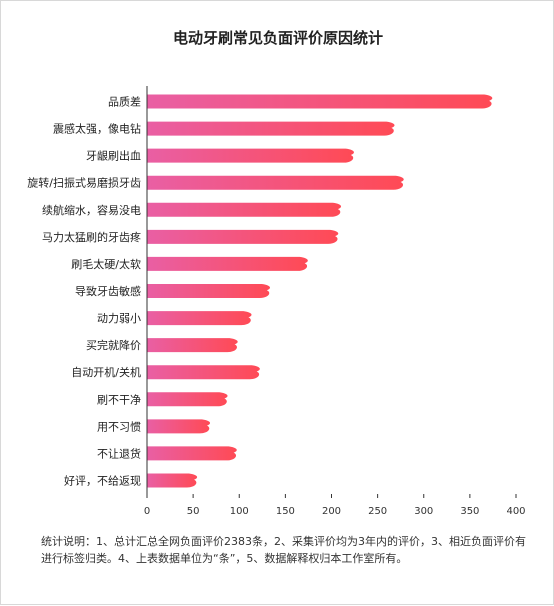 The width and height of the screenshot is (554, 606). Describe the element at coordinates (91, 210) in the screenshot. I see `category-label: 续航缩水，容易没电` at that location.